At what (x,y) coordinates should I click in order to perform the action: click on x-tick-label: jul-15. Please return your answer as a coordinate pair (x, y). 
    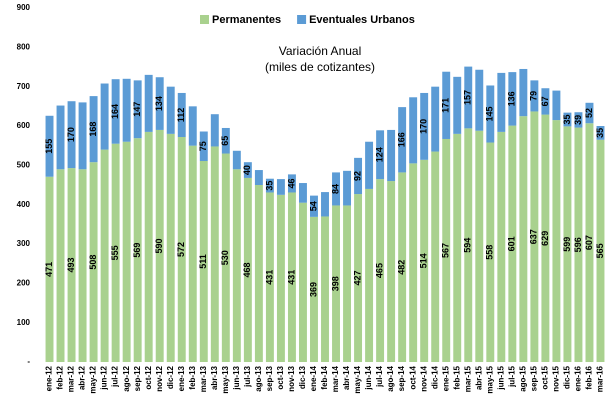
    Looking at the image, I should click on (511, 376).